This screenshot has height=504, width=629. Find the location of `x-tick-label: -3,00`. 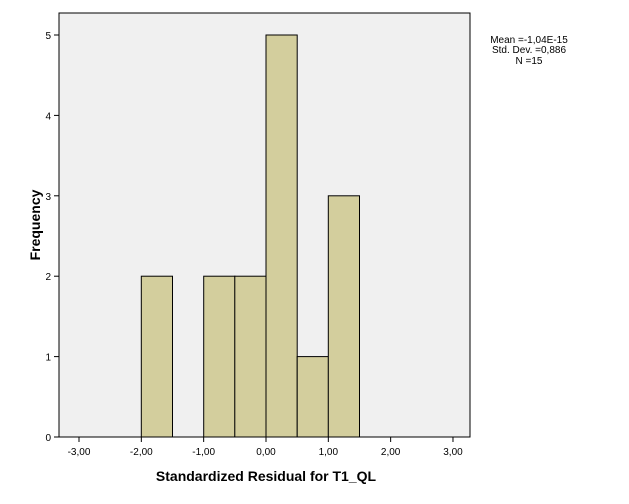

x-tick-label: -3,00 is located at coordinates (79, 452).